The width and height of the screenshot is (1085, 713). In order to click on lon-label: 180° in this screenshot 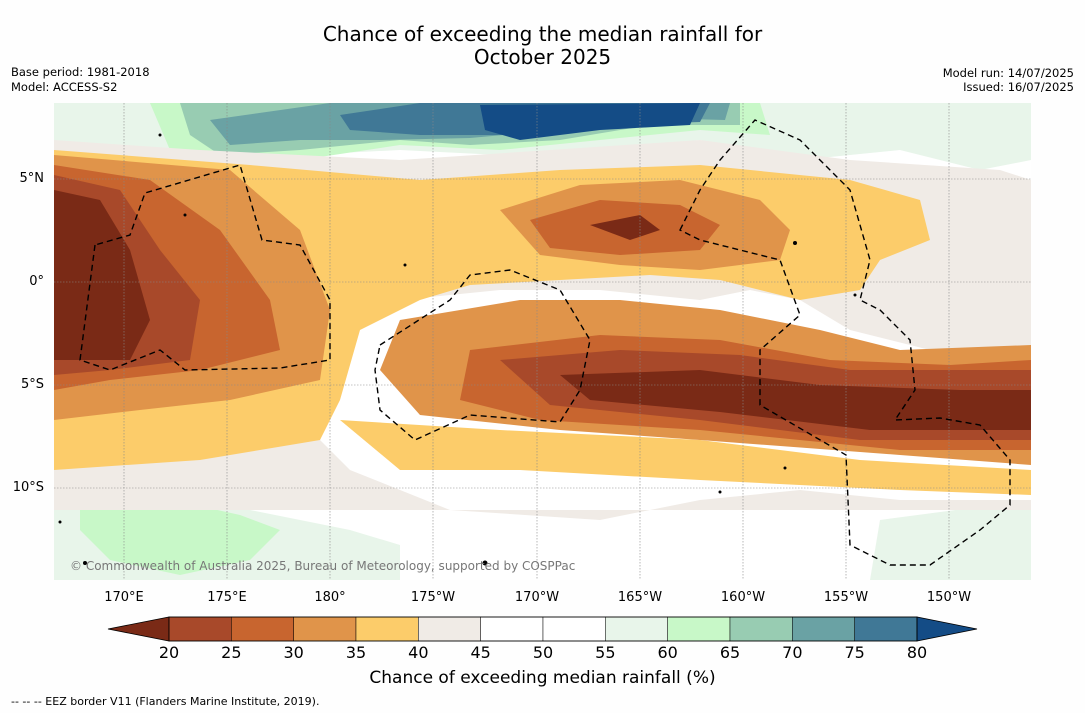, I will do `click(330, 597)`.